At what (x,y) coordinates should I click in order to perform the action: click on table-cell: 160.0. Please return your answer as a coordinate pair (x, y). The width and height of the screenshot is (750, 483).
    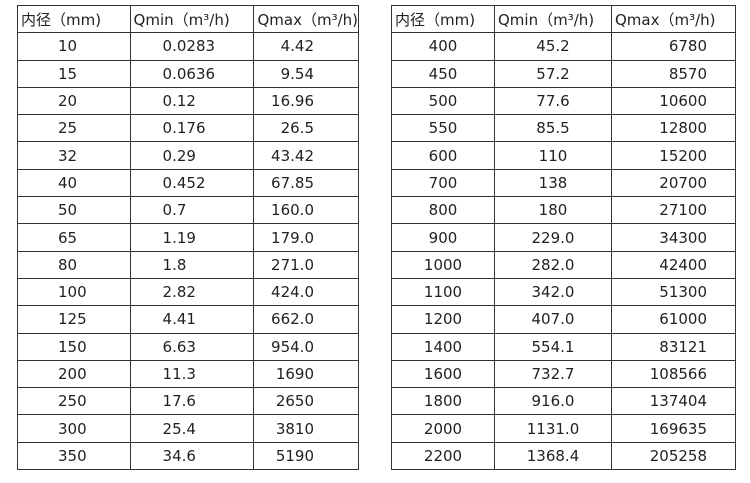
    Looking at the image, I should click on (306, 210).